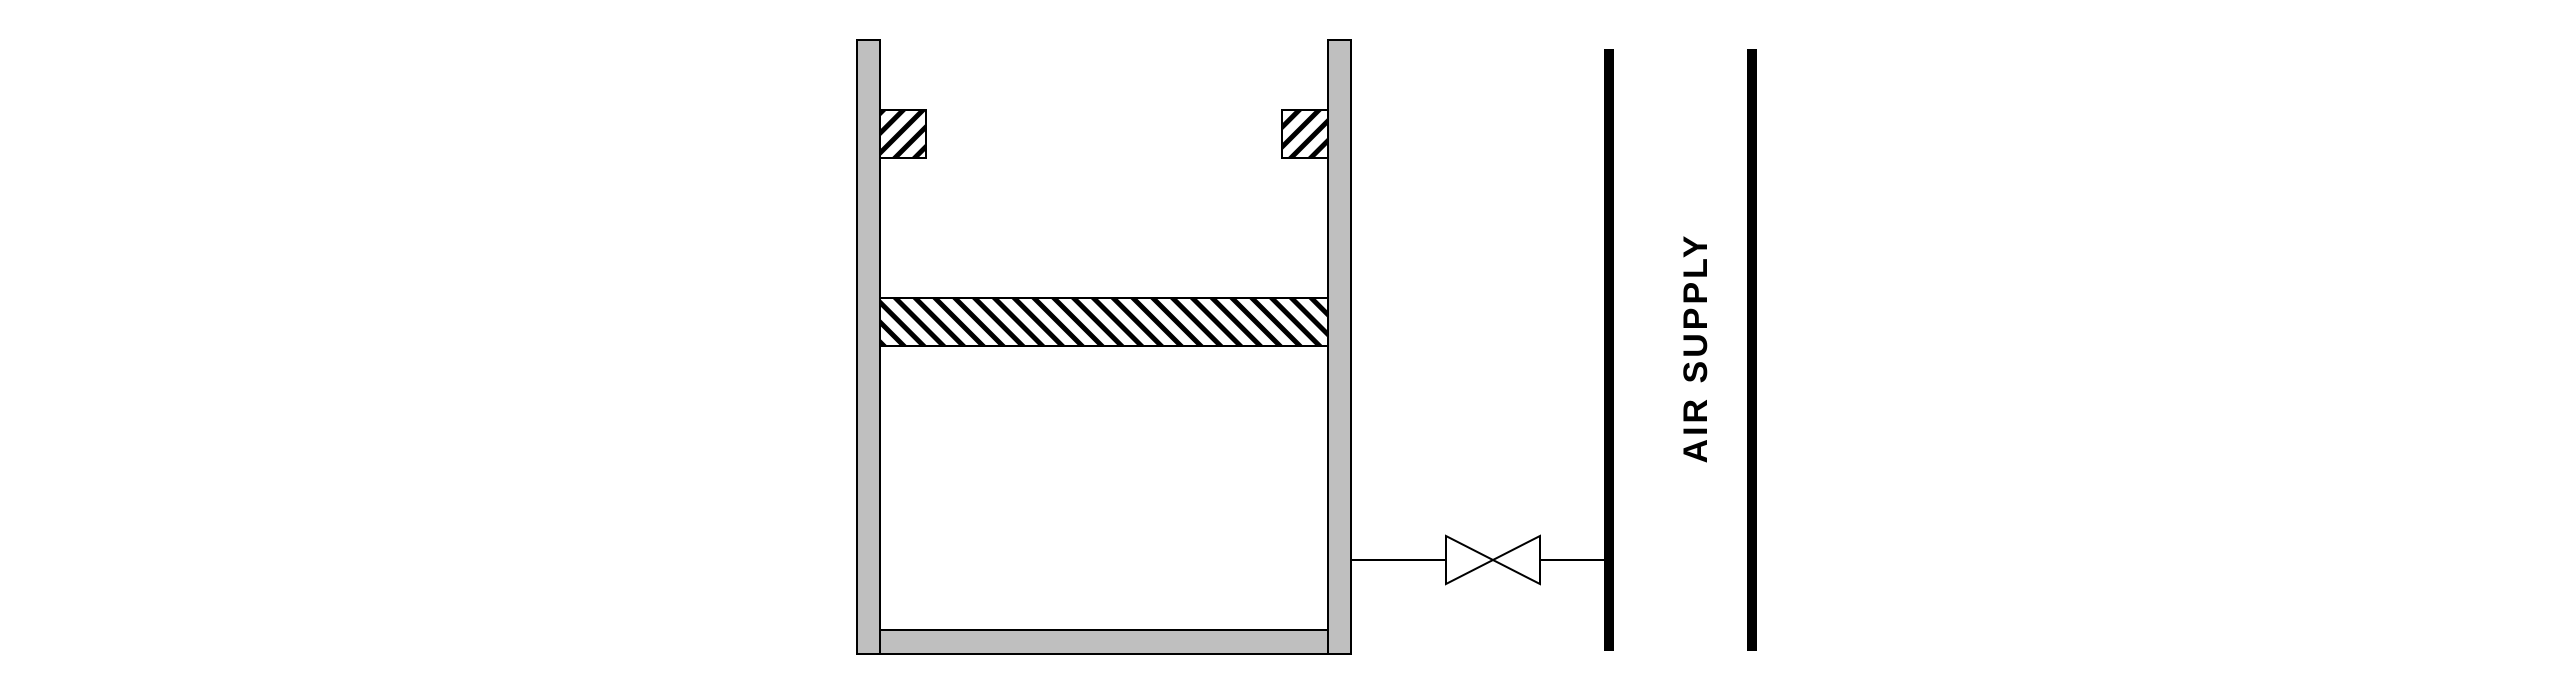 This screenshot has width=2550, height=685. I want to click on air-supply-line-right, so click(1752, 350).